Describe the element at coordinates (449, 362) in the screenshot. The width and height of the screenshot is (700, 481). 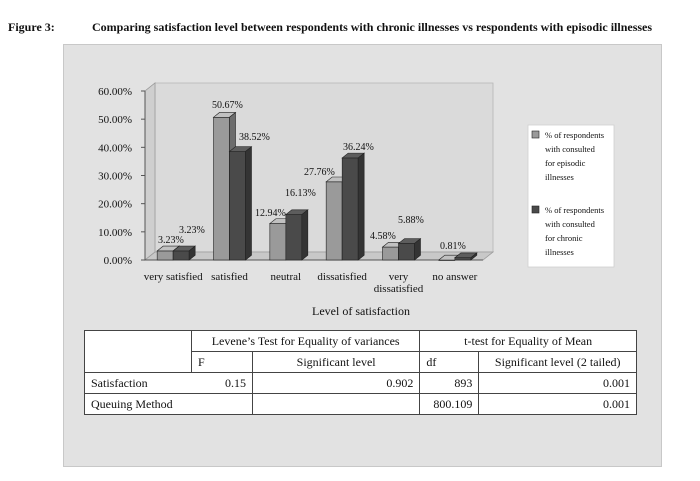
I see `df-header: df` at that location.